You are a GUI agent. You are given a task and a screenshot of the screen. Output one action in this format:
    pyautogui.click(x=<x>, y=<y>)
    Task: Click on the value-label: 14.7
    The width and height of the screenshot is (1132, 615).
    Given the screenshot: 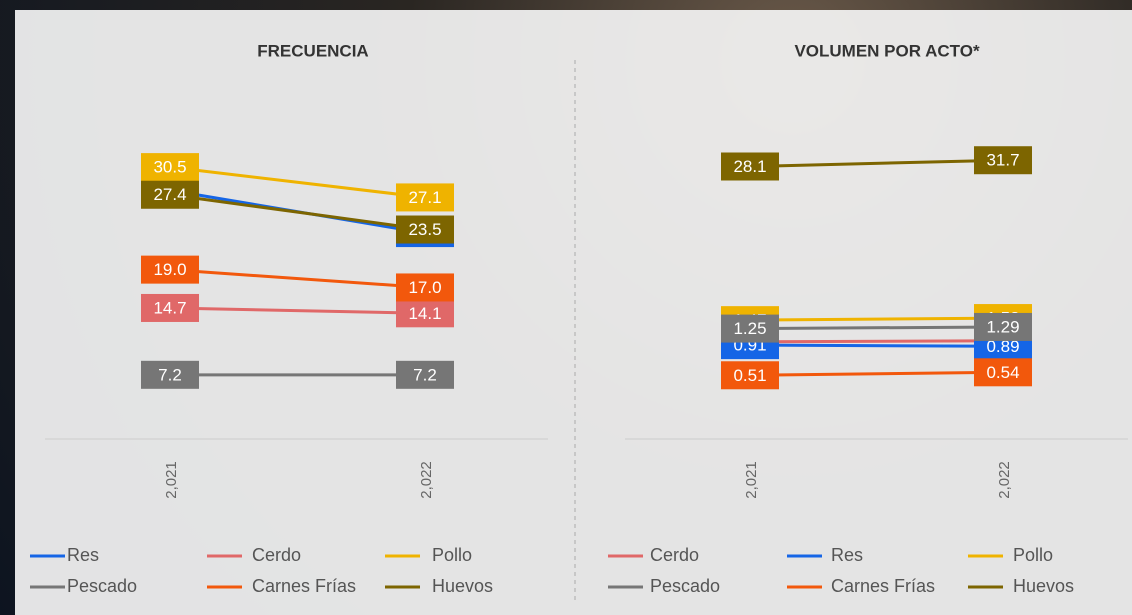 What is the action you would take?
    pyautogui.click(x=169, y=307)
    